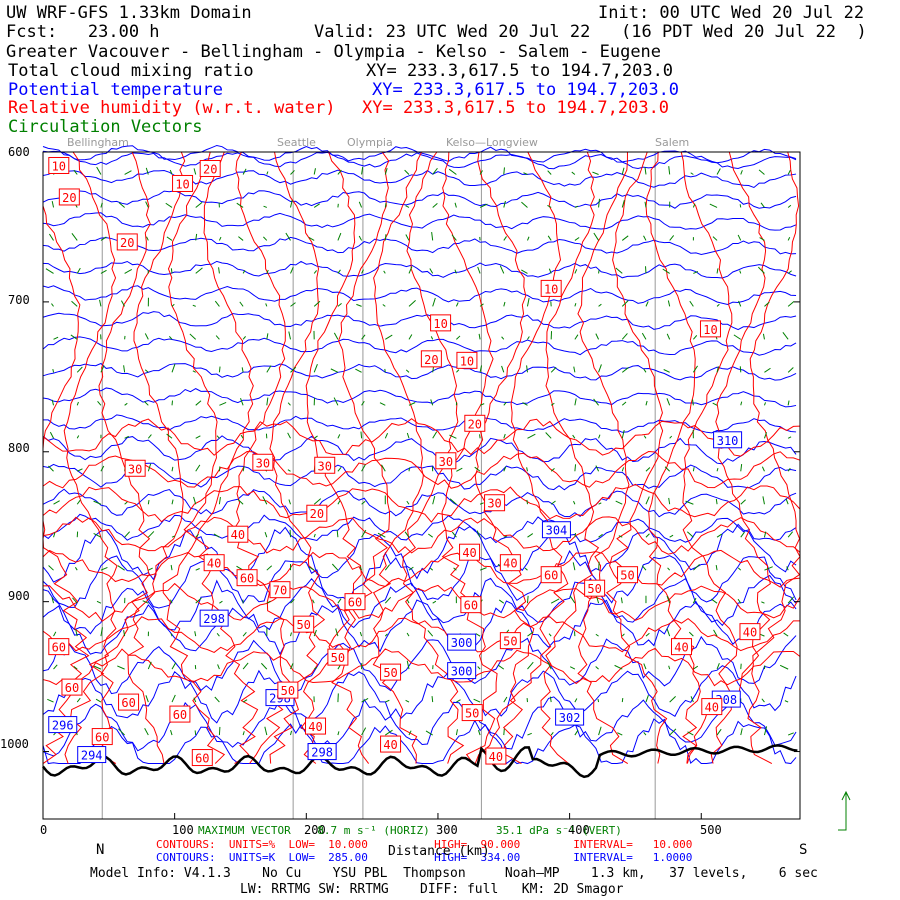 The width and height of the screenshot is (900, 900). What do you see at coordinates (263, 463) in the screenshot?
I see `rh-label: 30` at bounding box center [263, 463].